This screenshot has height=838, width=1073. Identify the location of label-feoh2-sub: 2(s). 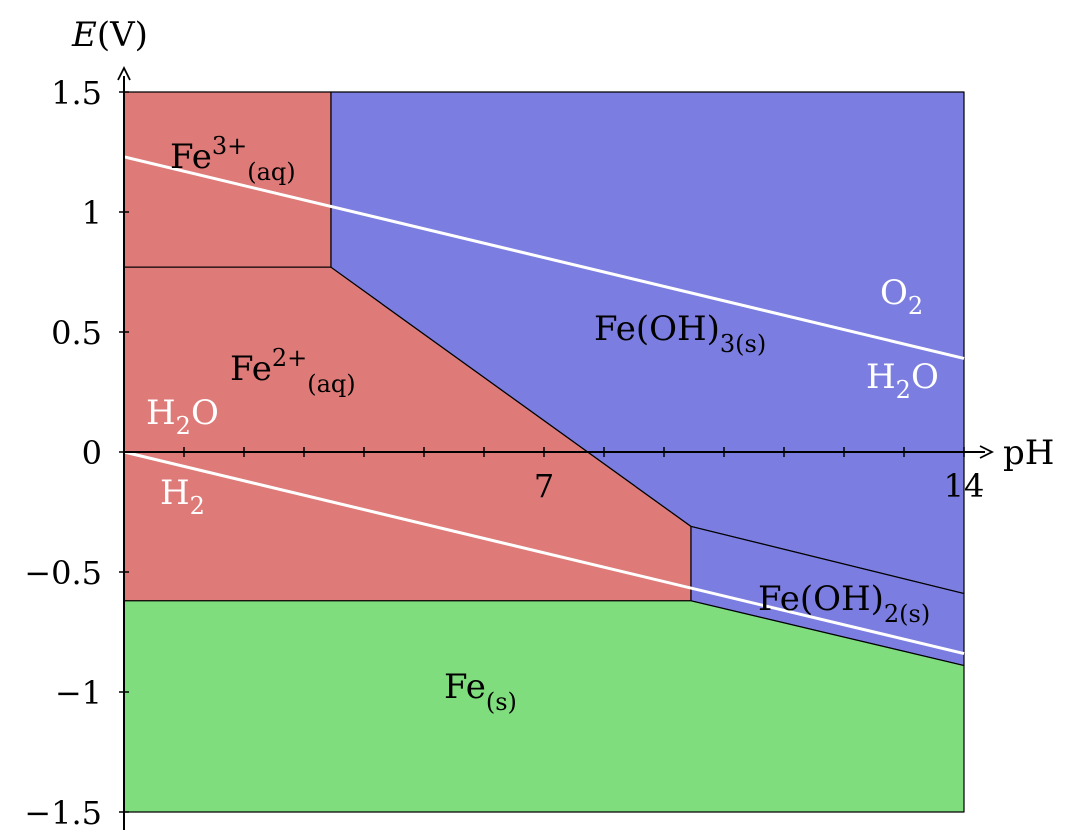
(907, 614).